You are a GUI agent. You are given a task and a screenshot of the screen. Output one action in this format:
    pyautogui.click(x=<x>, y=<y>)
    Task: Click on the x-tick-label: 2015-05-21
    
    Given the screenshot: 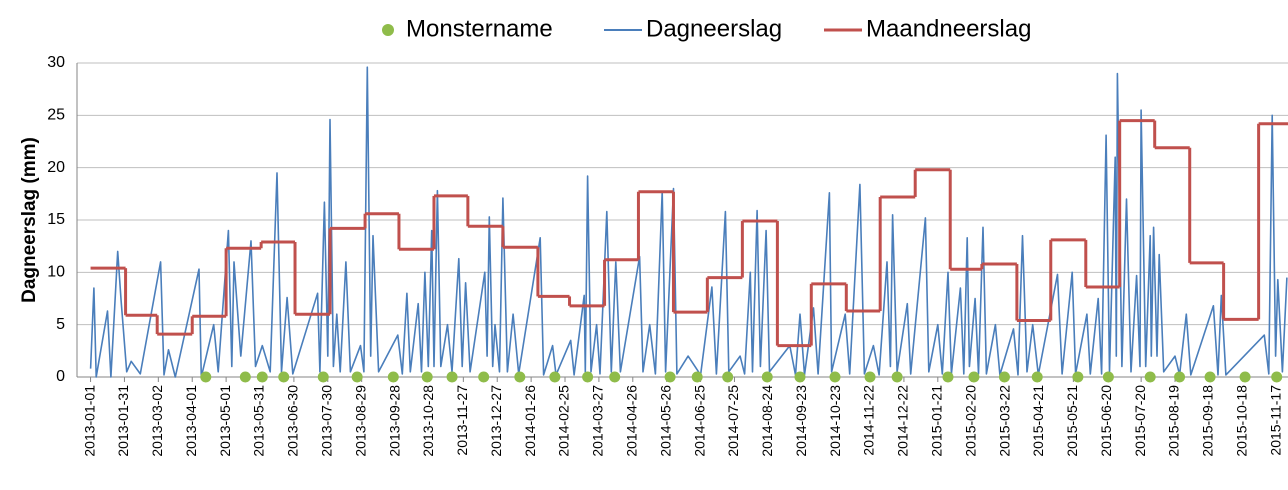 What is the action you would take?
    pyautogui.click(x=1072, y=421)
    